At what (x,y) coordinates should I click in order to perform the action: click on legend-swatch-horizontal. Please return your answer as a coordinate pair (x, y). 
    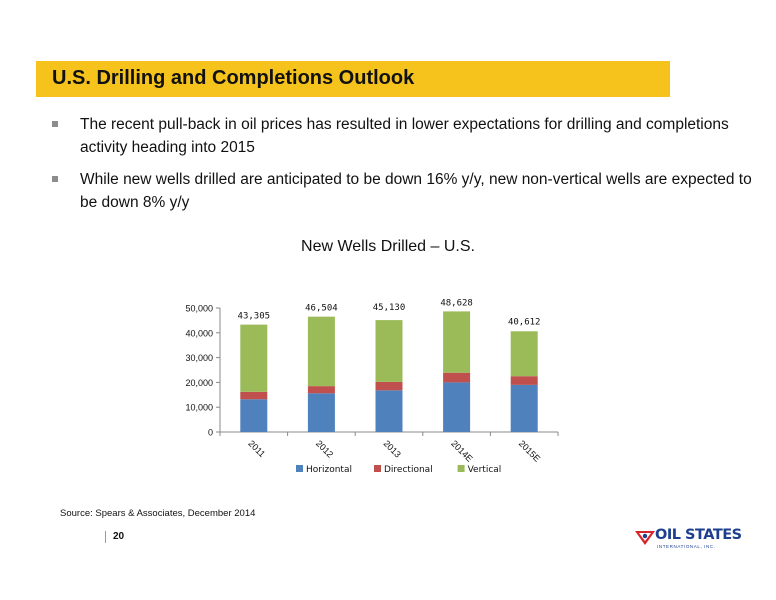
    Looking at the image, I should click on (299, 468).